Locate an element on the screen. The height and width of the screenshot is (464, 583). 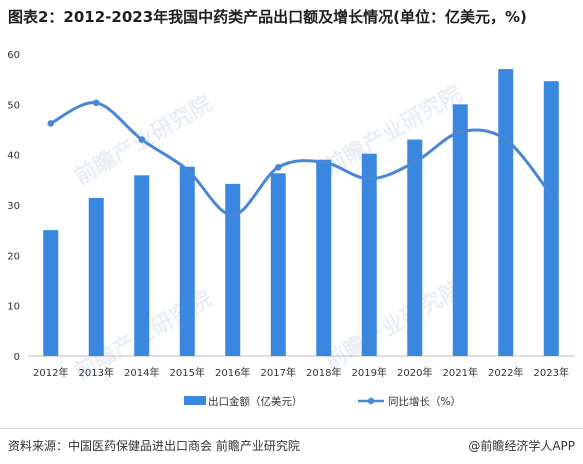
y-tick-label: 50 is located at coordinates (13, 105).